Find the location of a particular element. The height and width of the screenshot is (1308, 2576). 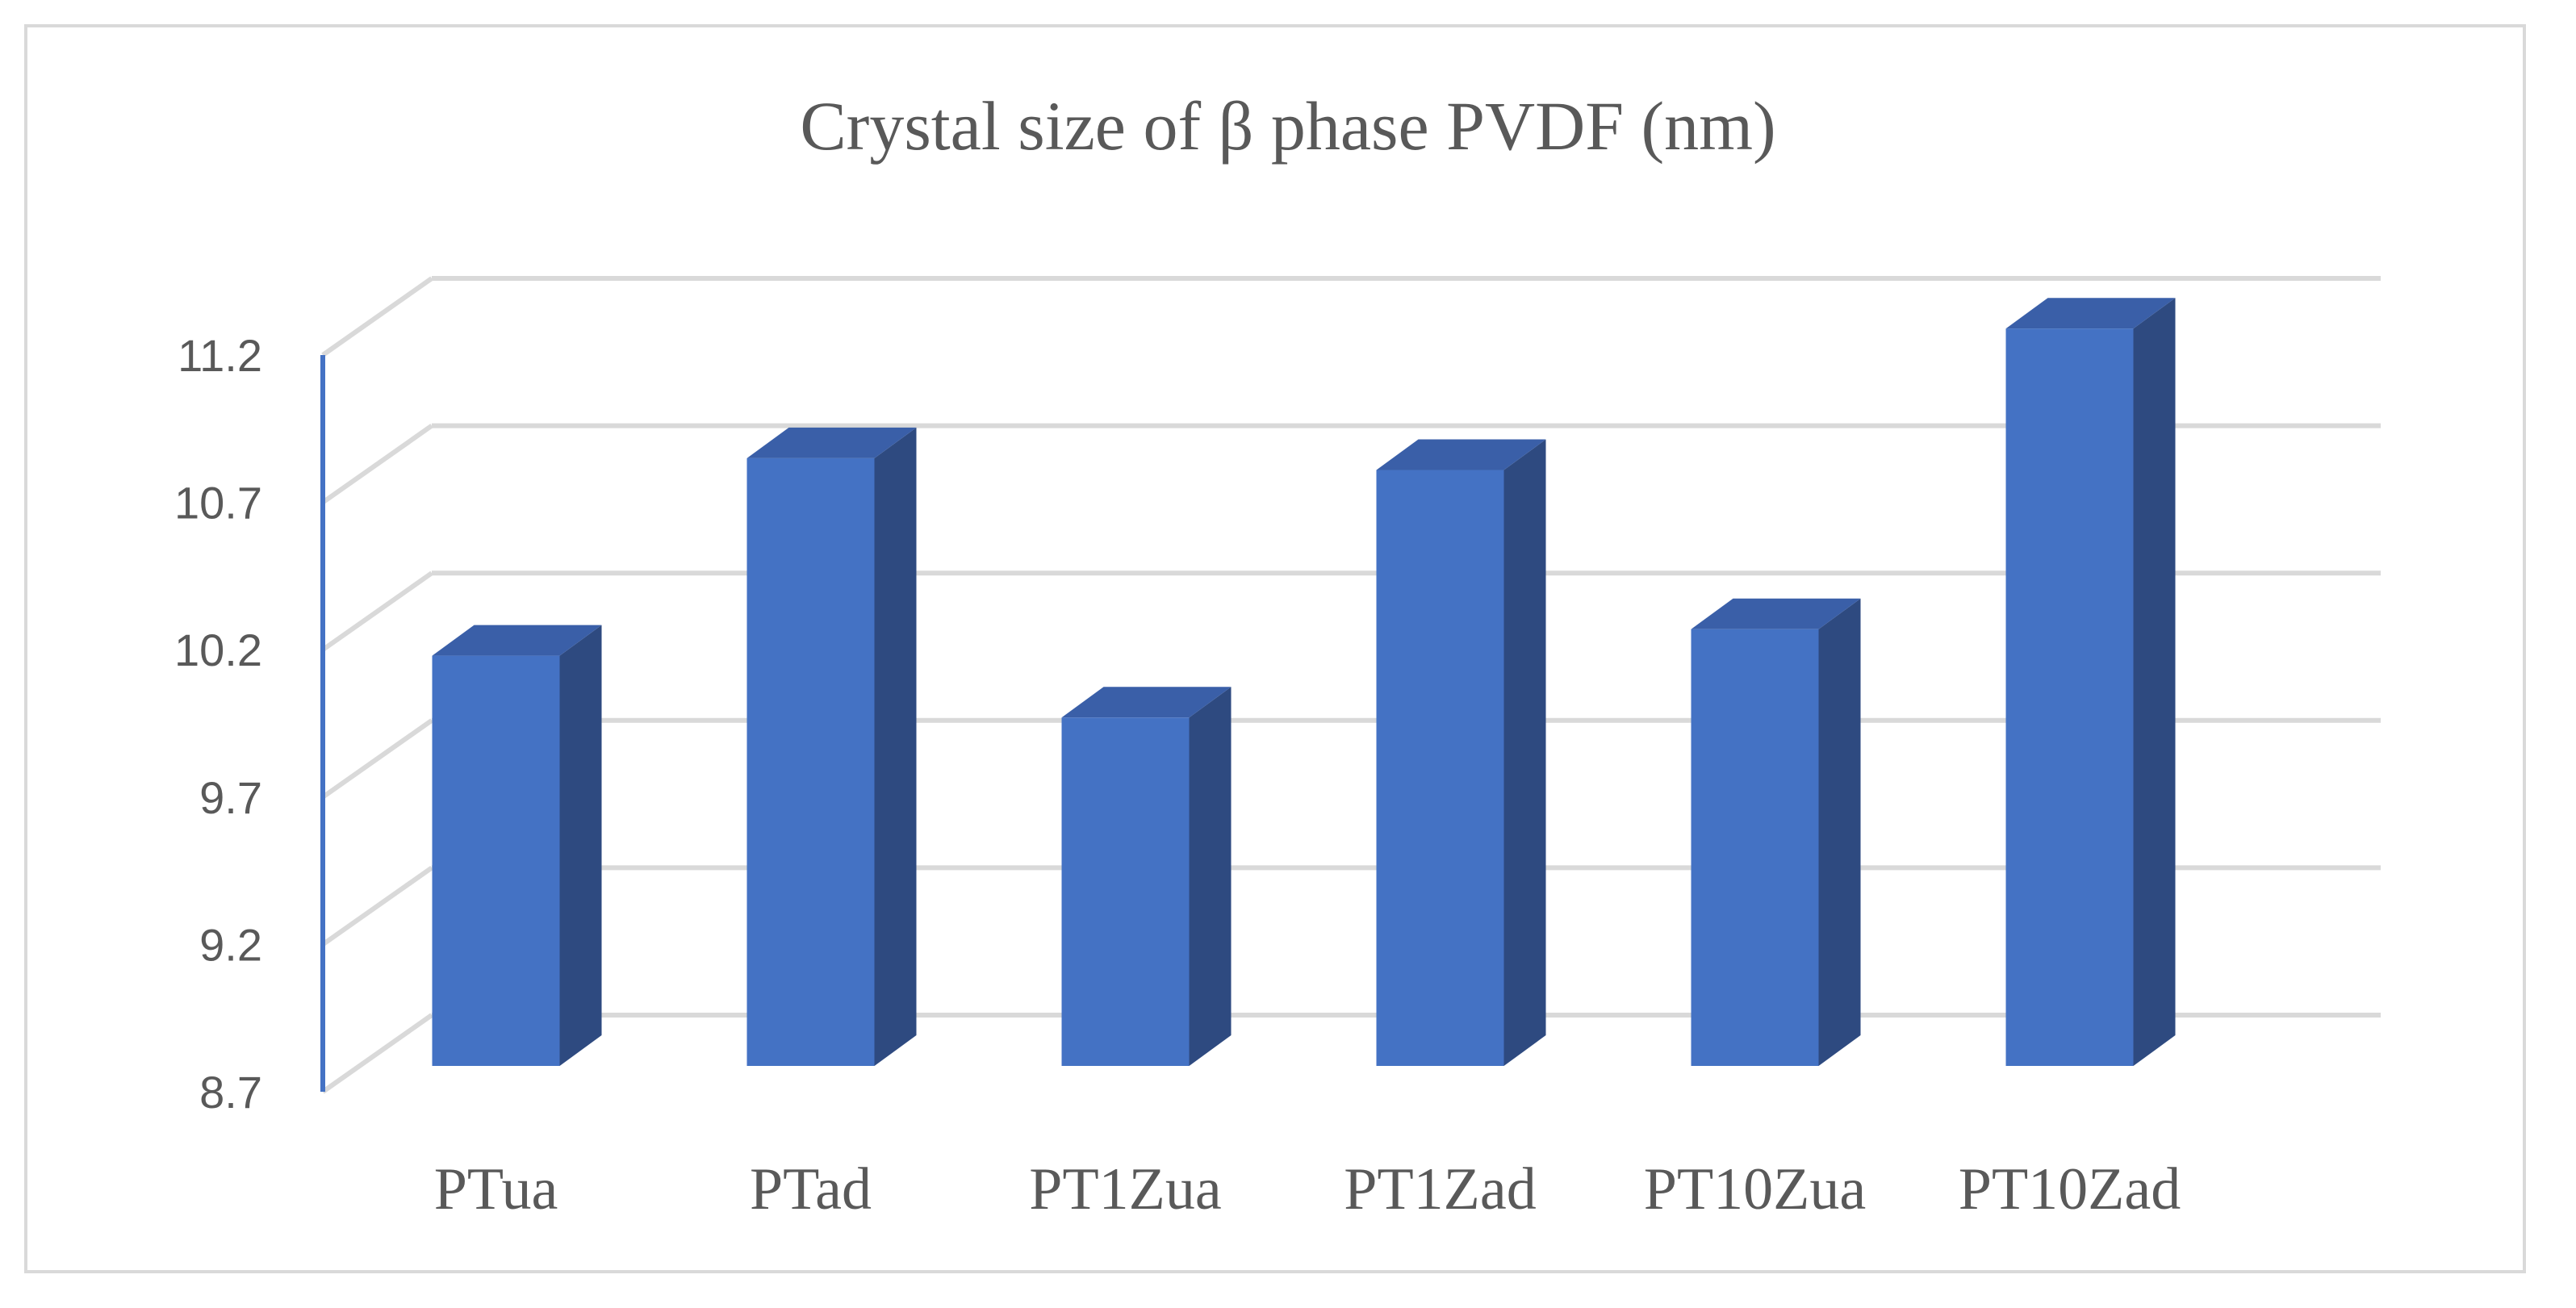

y-tick-label: 10.7 is located at coordinates (218, 504).